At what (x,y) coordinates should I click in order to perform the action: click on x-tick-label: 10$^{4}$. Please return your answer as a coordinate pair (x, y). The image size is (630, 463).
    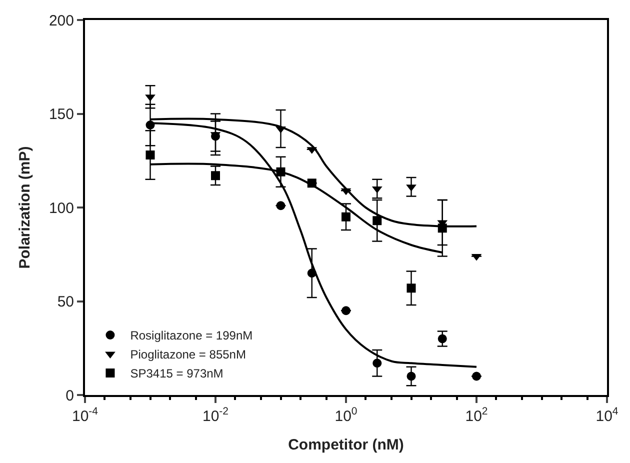
    Looking at the image, I should click on (607, 415).